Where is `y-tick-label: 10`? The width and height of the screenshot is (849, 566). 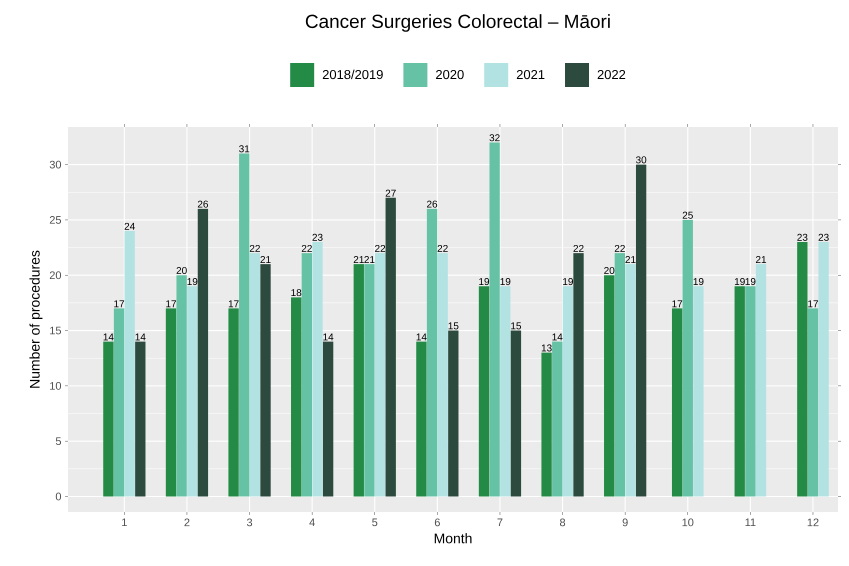 y-tick-label: 10 is located at coordinates (56, 386).